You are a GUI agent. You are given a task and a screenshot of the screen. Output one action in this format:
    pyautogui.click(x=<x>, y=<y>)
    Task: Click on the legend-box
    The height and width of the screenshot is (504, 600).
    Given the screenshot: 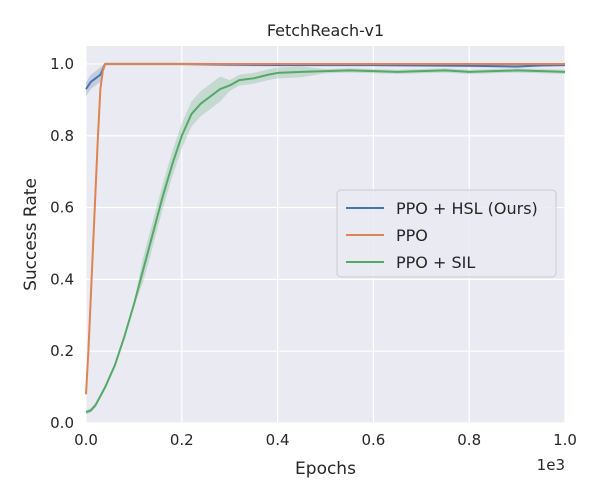 What is the action you would take?
    pyautogui.click(x=446, y=233)
    